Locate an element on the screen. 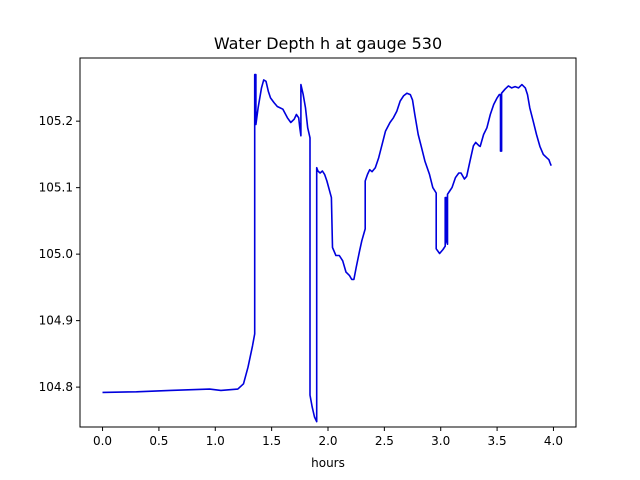 The height and width of the screenshot is (480, 640). y-tick-label: 104.8 is located at coordinates (56, 387).